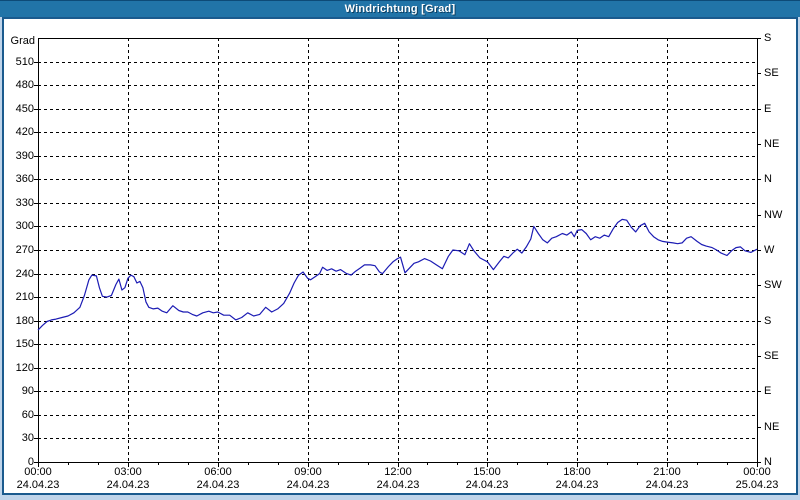  I want to click on y-axis-tick-label: 90, so click(27, 391).